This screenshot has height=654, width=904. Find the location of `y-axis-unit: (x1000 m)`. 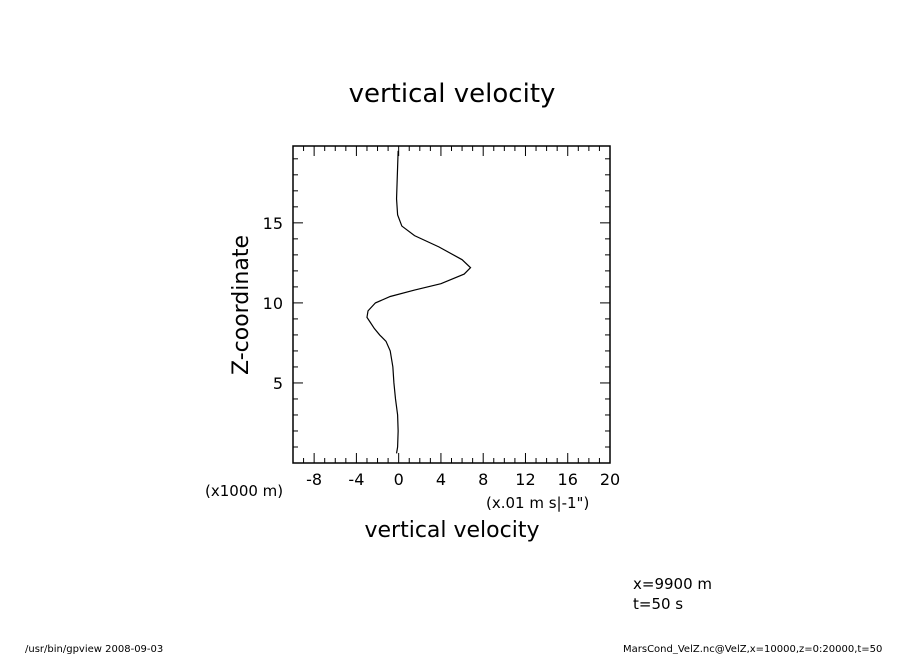

y-axis-unit: (x1000 m) is located at coordinates (244, 491).